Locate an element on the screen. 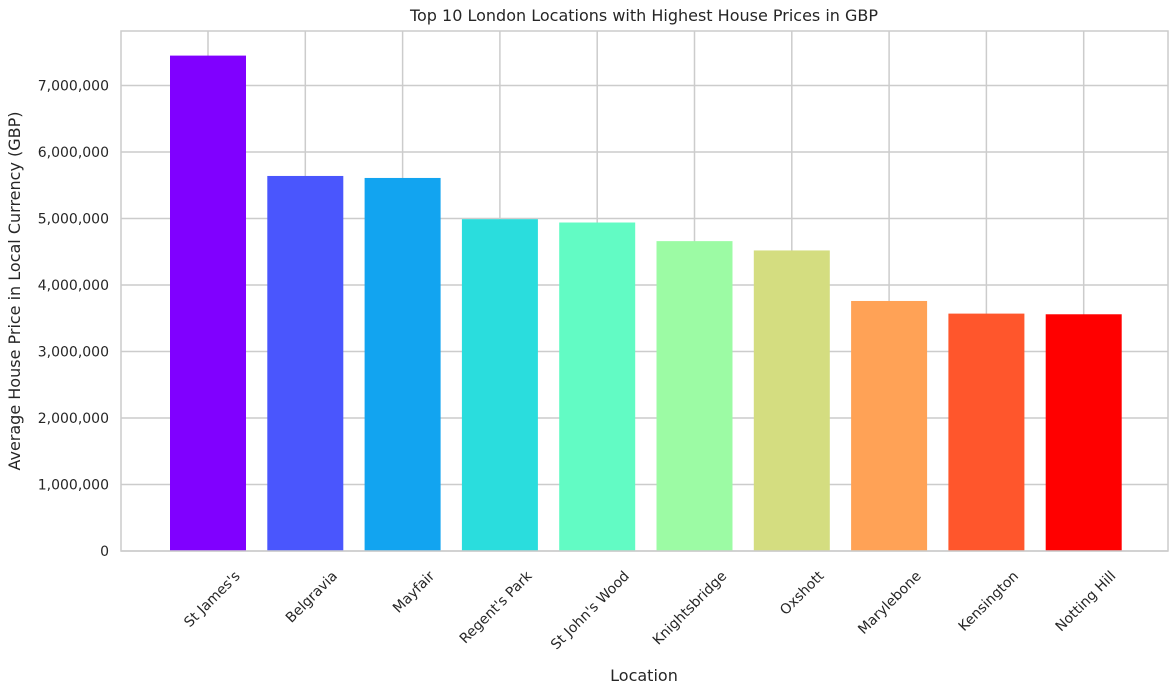 This screenshot has width=1172, height=692. y-tick-label: 4,000,000 is located at coordinates (73, 286).